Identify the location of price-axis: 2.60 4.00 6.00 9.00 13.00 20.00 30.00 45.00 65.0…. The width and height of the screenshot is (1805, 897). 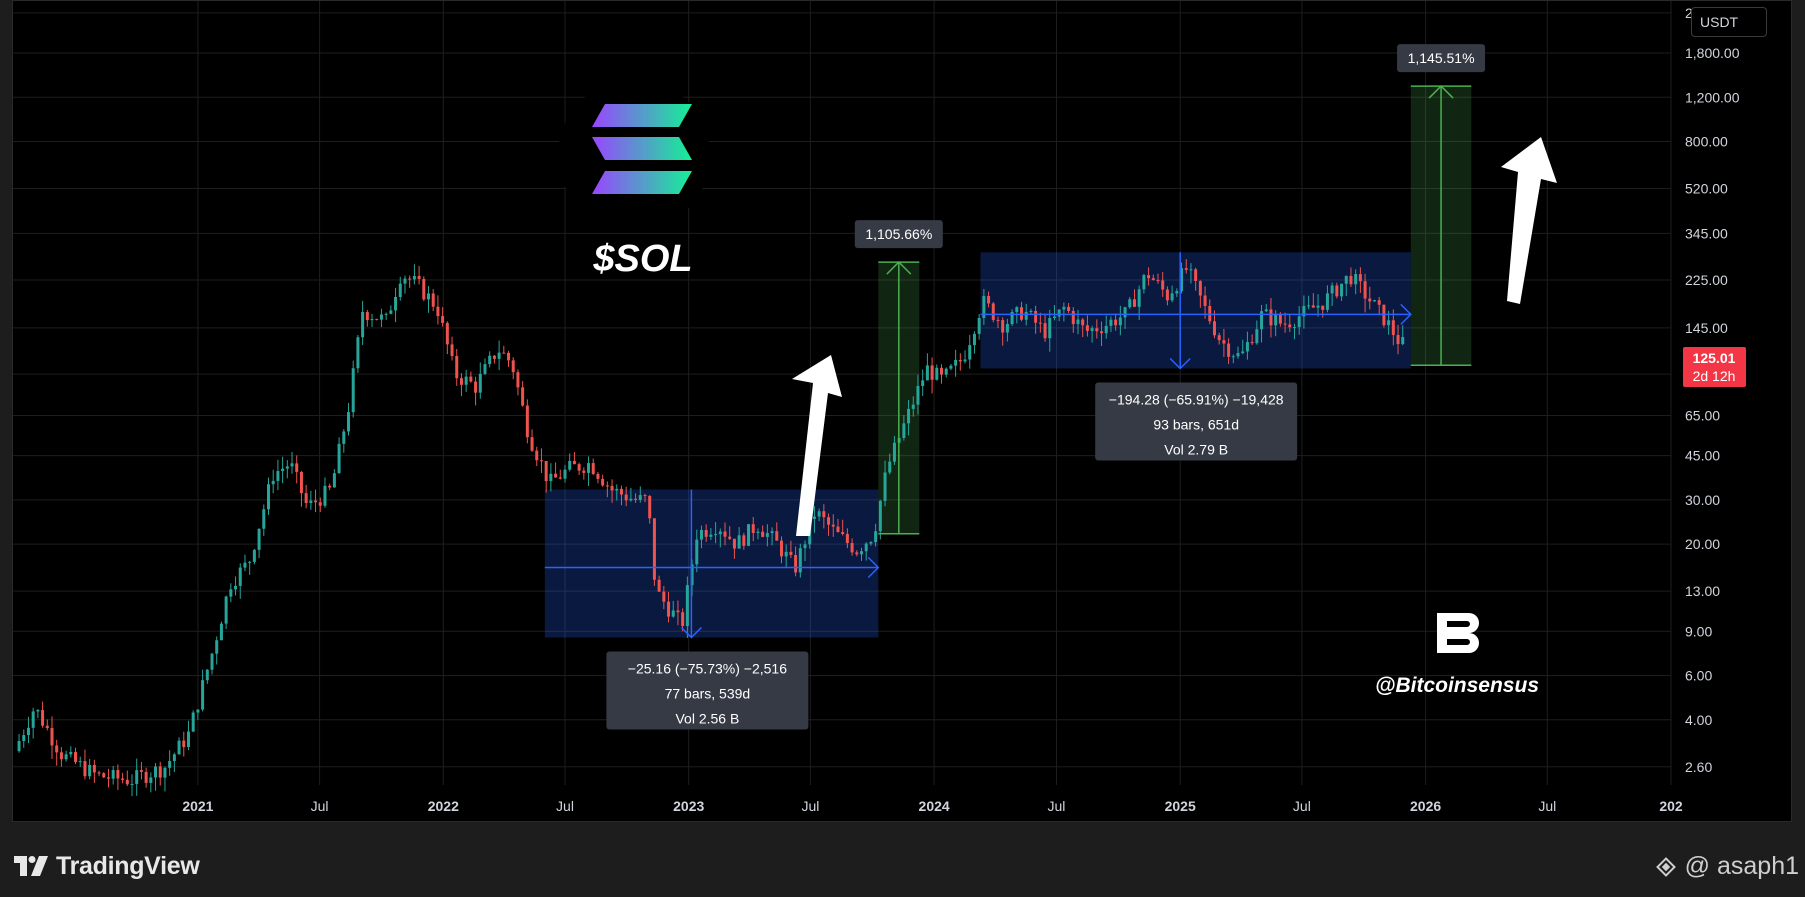
(1712, 390).